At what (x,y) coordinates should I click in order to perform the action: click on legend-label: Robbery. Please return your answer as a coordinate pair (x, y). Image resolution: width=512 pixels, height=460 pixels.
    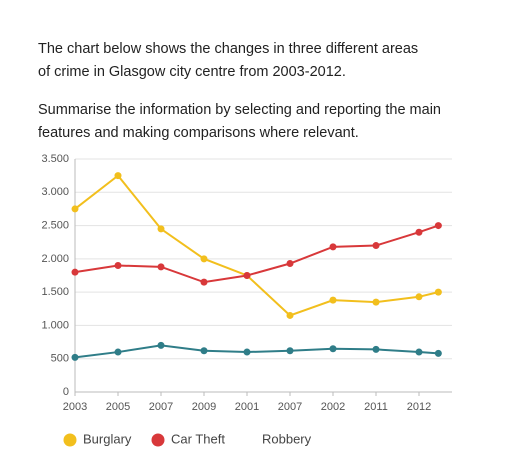
    Looking at the image, I should click on (287, 438).